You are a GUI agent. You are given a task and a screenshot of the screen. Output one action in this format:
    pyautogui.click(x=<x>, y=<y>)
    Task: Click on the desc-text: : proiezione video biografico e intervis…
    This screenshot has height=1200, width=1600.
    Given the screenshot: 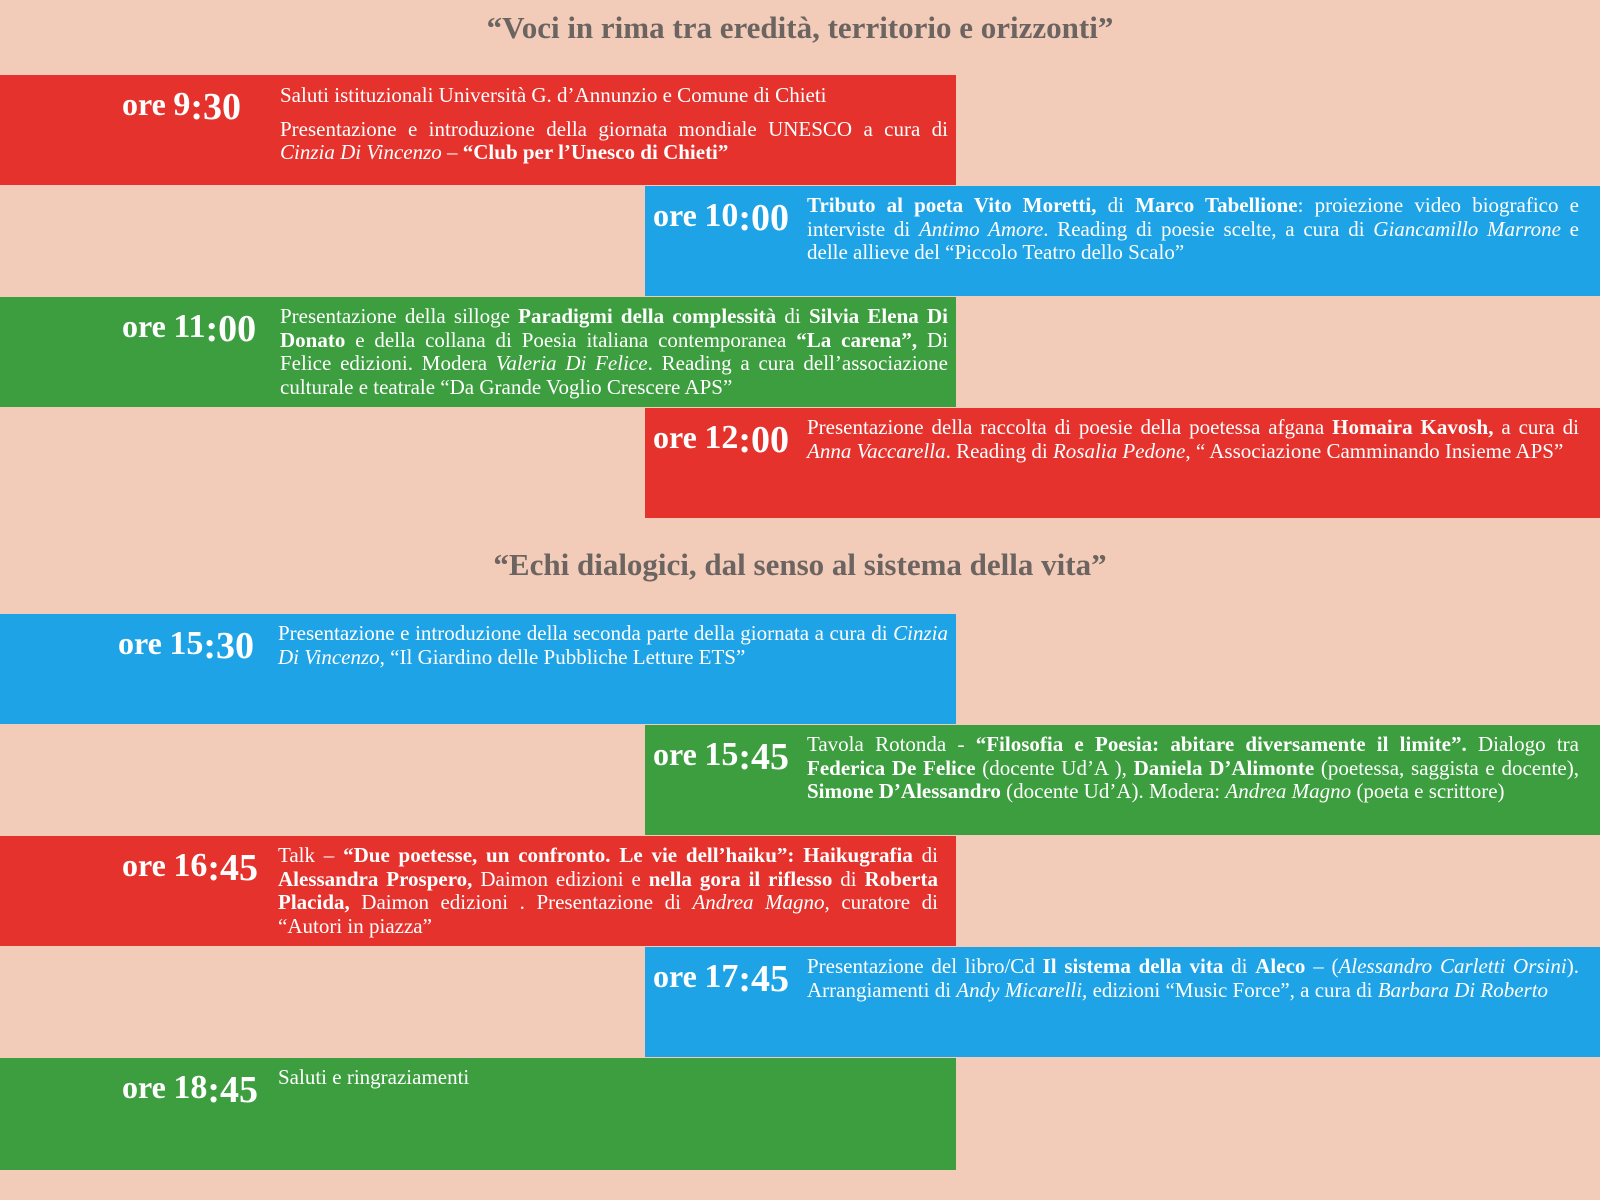 What is the action you would take?
    pyautogui.click(x=1193, y=217)
    